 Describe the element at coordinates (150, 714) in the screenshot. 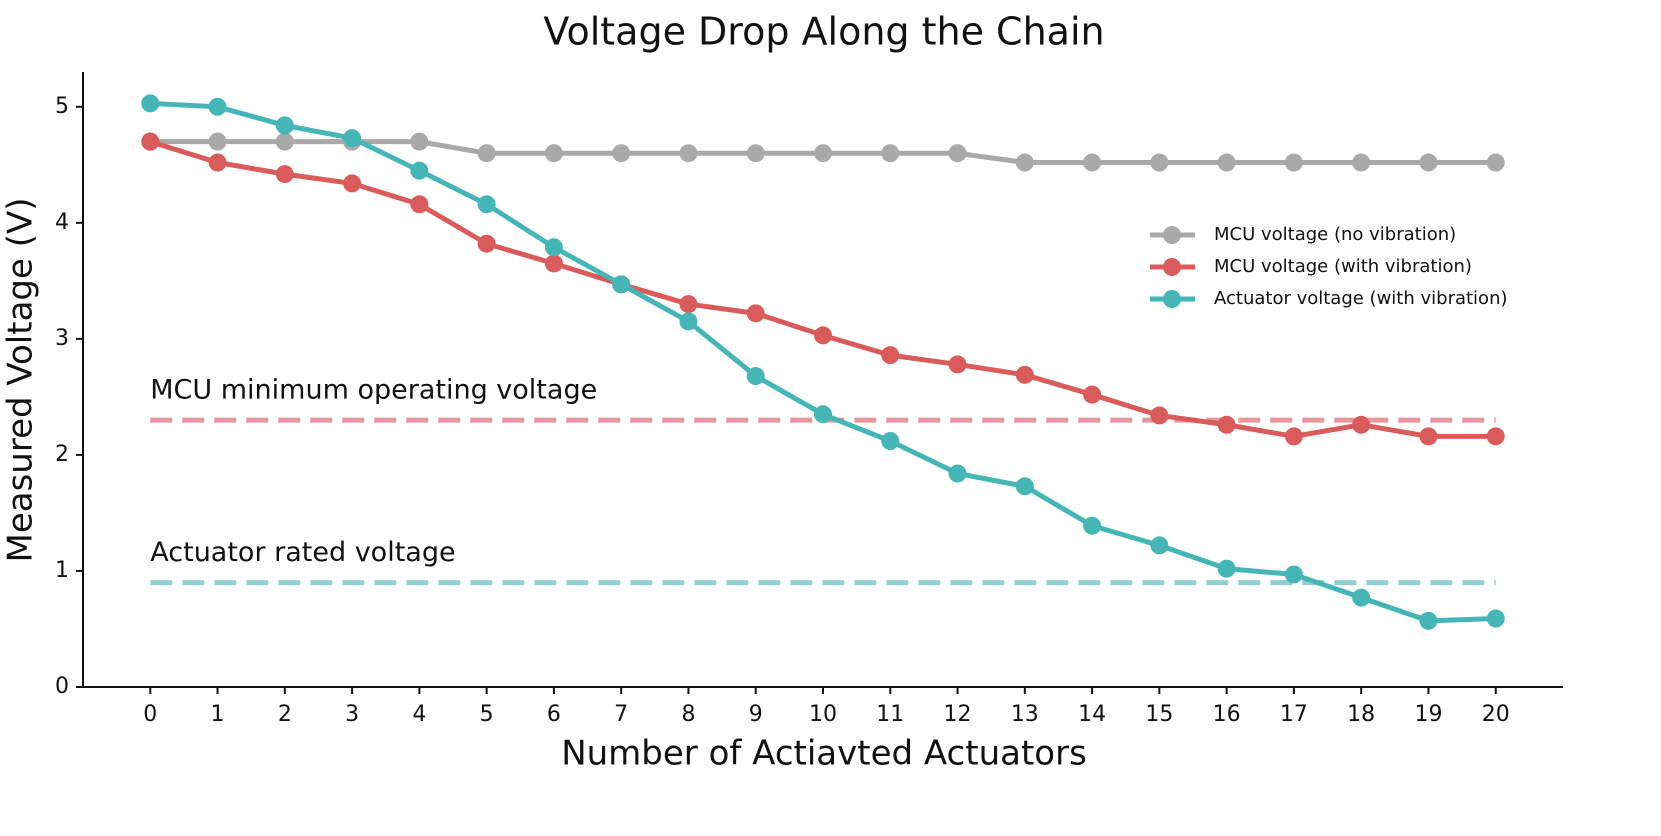

I see `x-tick-label: 0` at that location.